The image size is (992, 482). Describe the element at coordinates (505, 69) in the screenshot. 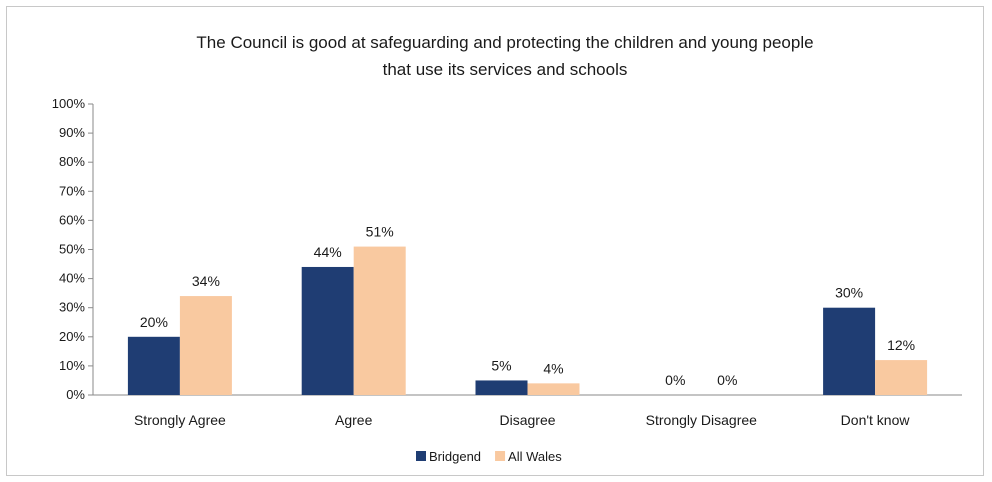

I see `chart-title-line-2: that use its services and schools` at that location.